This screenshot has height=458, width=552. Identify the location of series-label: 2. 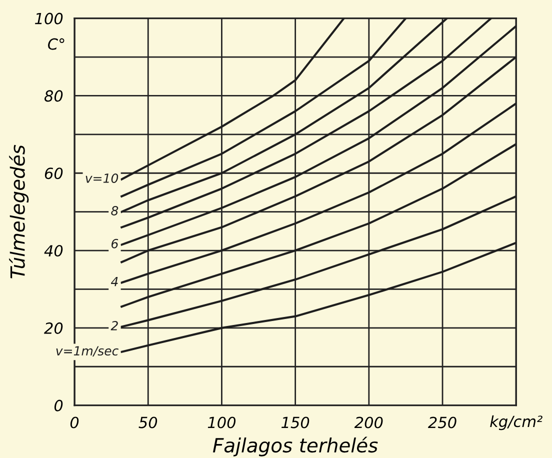
(114, 325).